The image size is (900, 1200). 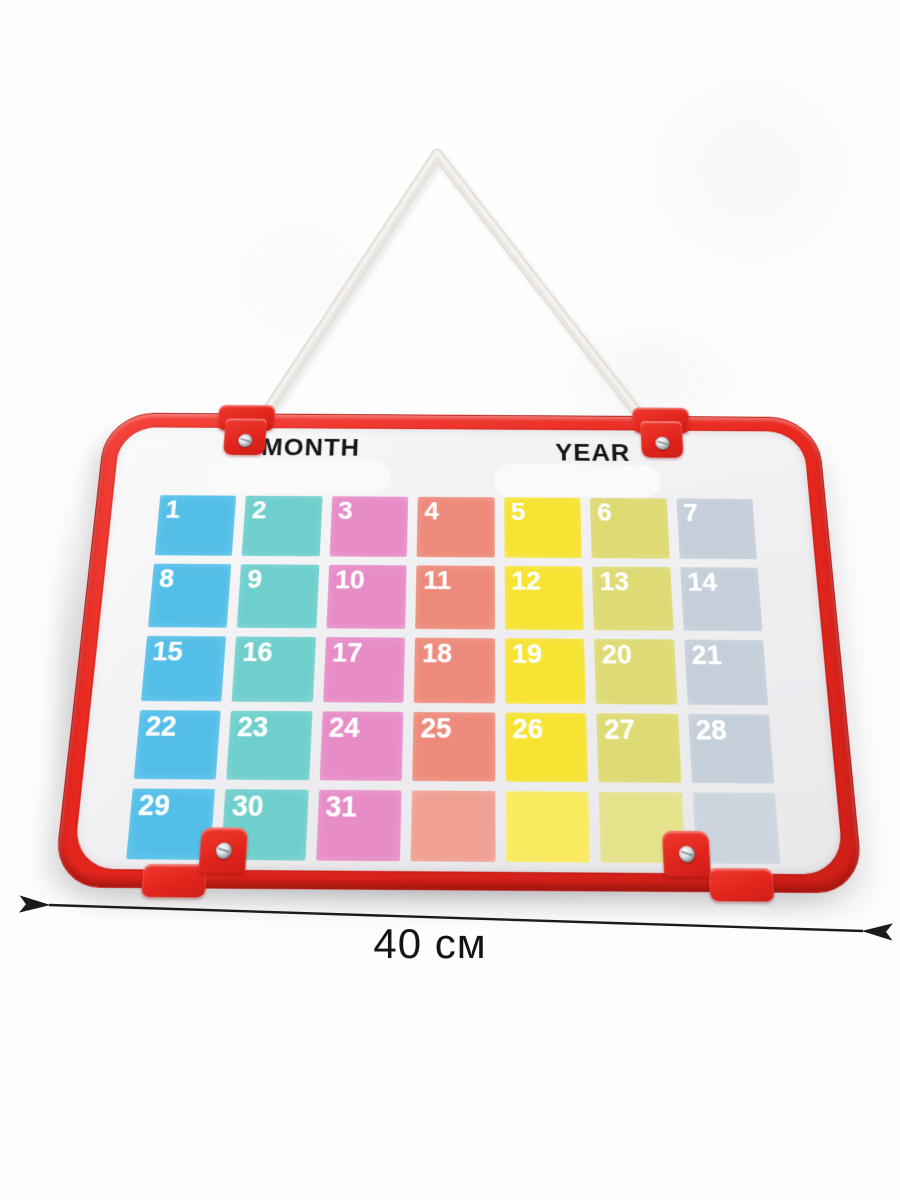 What do you see at coordinates (741, 884) in the screenshot?
I see `mount-clip-bottom-right` at bounding box center [741, 884].